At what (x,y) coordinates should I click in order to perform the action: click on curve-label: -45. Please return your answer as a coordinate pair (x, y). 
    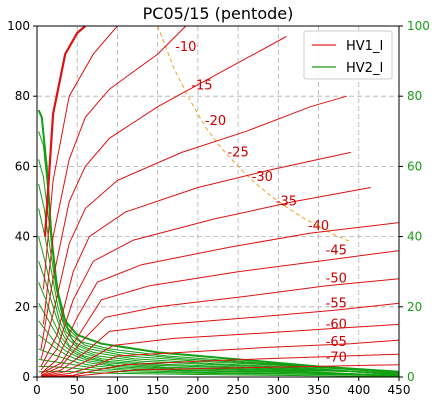
    Looking at the image, I should click on (336, 251).